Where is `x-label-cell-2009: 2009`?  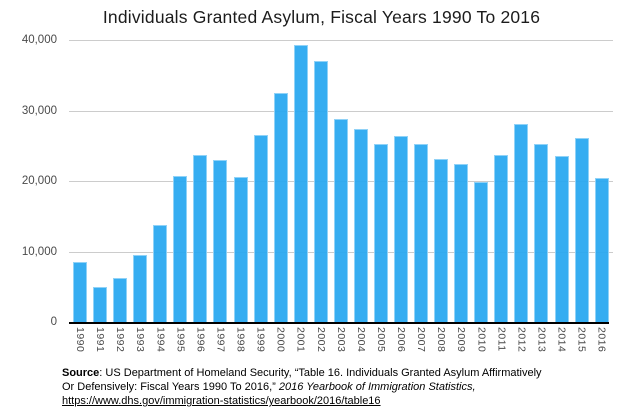 x-label-cell-2009: 2009 is located at coordinates (461, 344).